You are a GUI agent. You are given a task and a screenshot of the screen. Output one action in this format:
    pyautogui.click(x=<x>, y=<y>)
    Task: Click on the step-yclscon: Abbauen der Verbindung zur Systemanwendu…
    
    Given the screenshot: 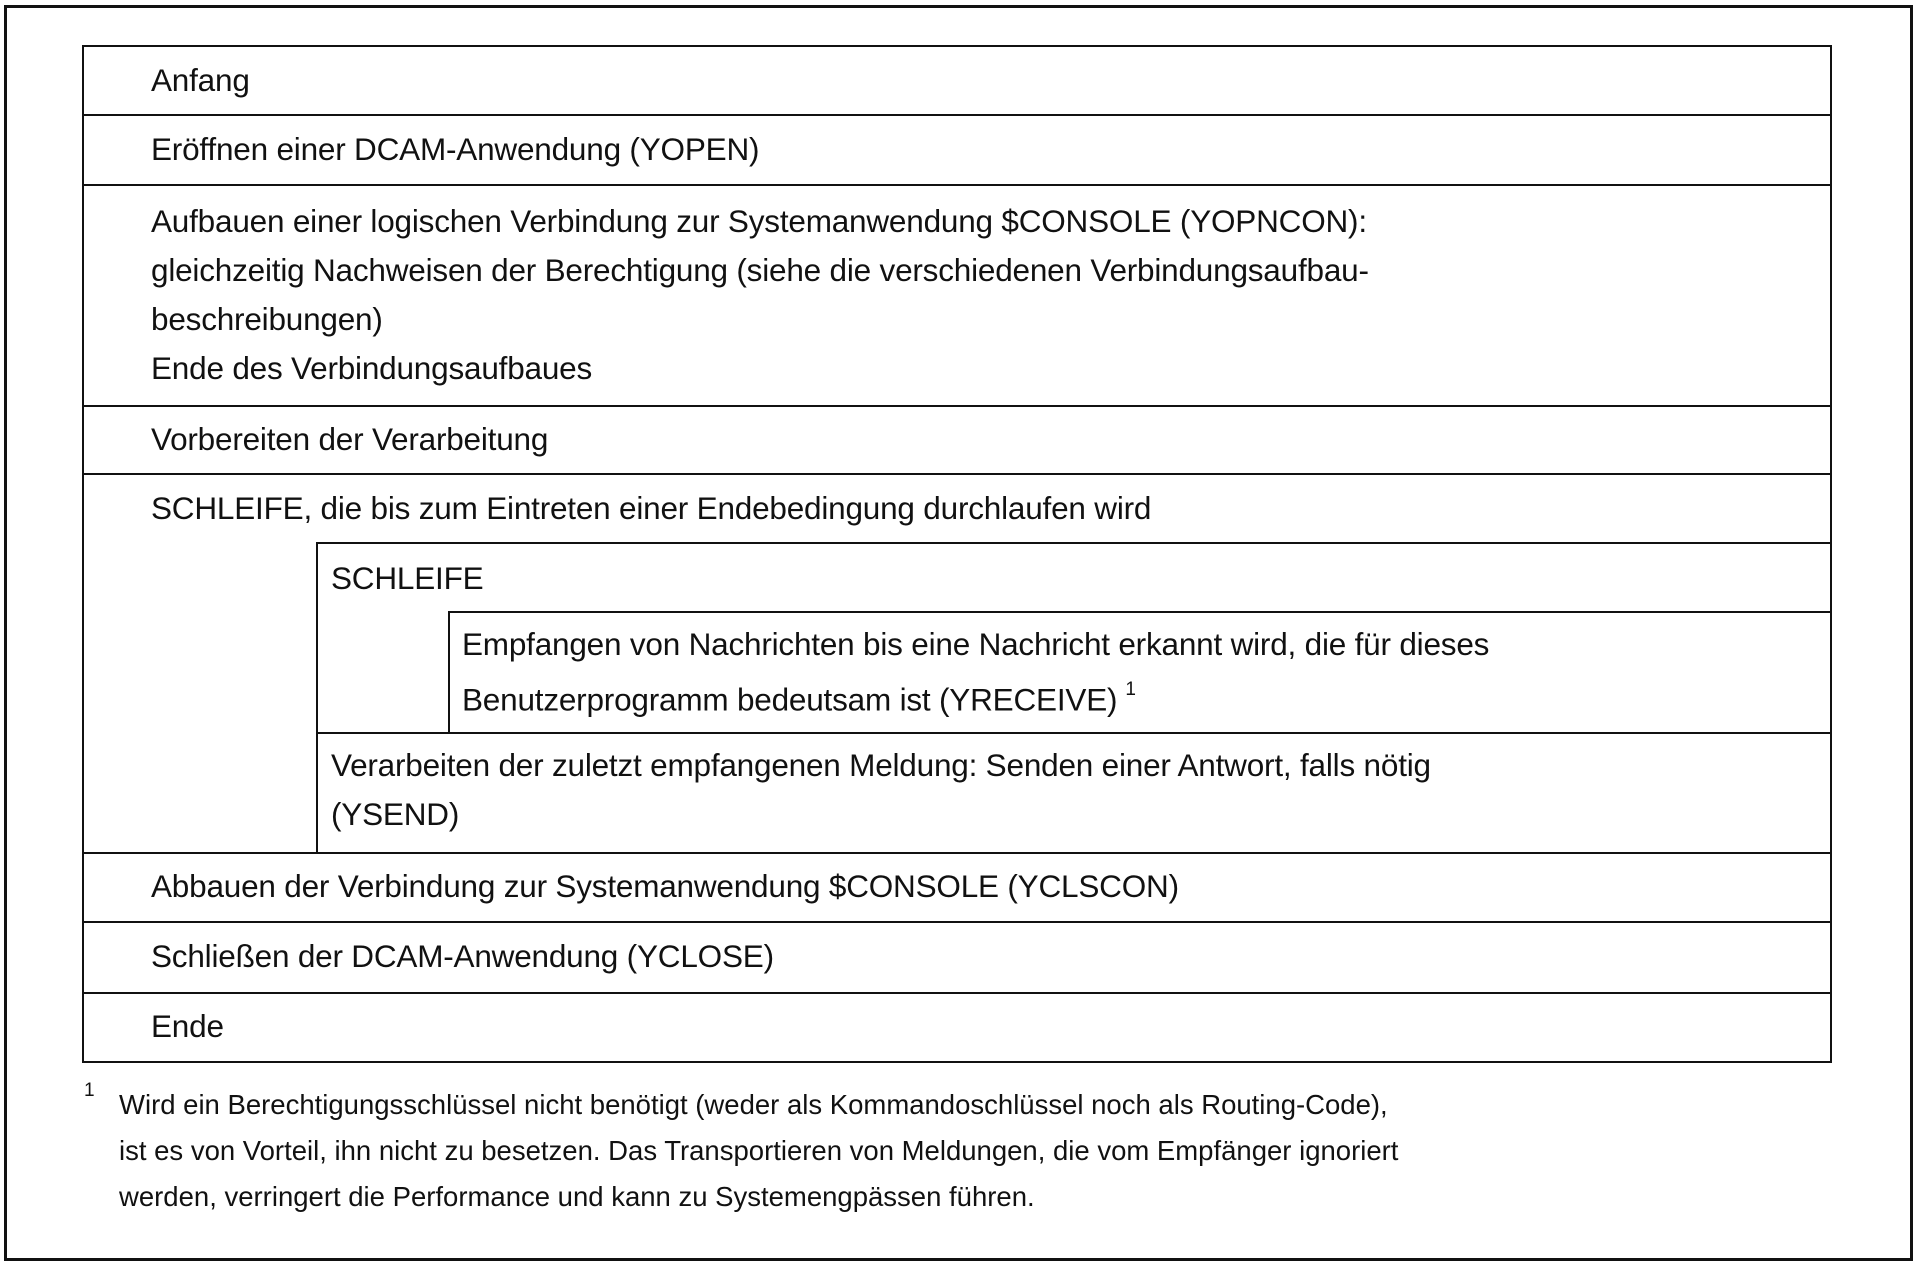 What is the action you would take?
    pyautogui.click(x=665, y=886)
    